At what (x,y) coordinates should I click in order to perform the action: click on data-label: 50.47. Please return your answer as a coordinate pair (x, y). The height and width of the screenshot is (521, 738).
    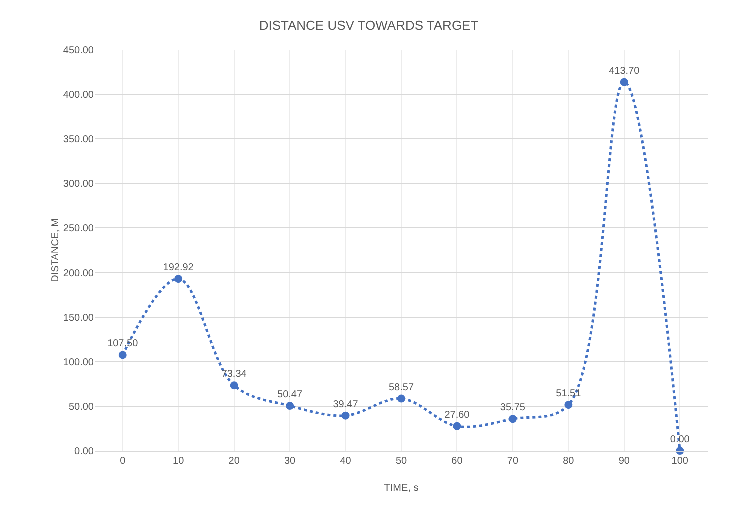
    Looking at the image, I should click on (290, 395).